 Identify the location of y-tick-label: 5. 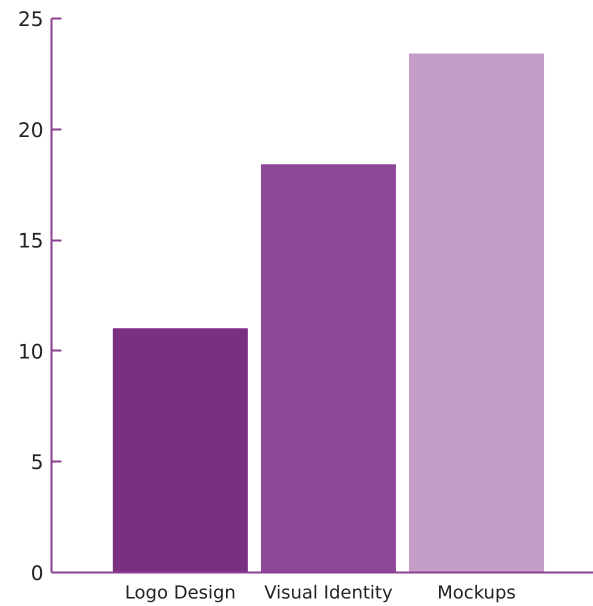
(37, 462).